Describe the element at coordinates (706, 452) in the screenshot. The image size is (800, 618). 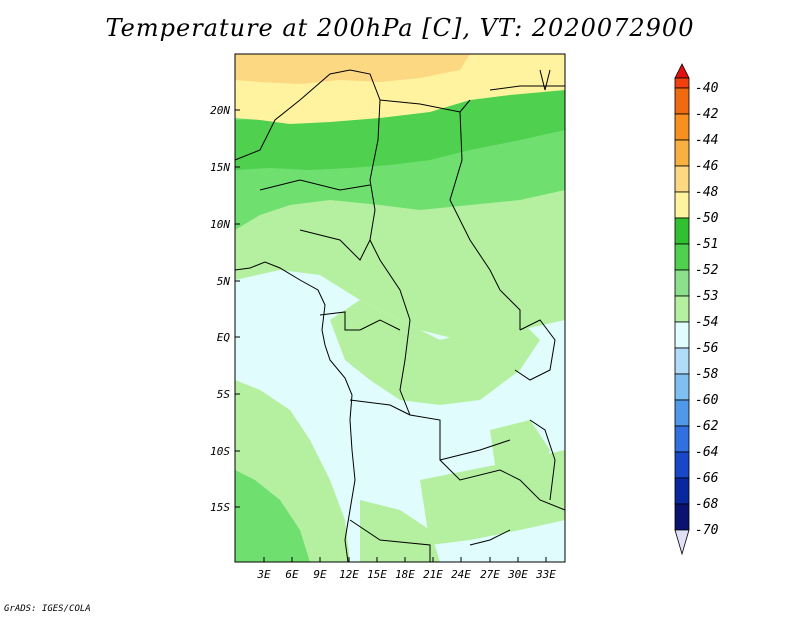
I see `colorbar-label: -64` at that location.